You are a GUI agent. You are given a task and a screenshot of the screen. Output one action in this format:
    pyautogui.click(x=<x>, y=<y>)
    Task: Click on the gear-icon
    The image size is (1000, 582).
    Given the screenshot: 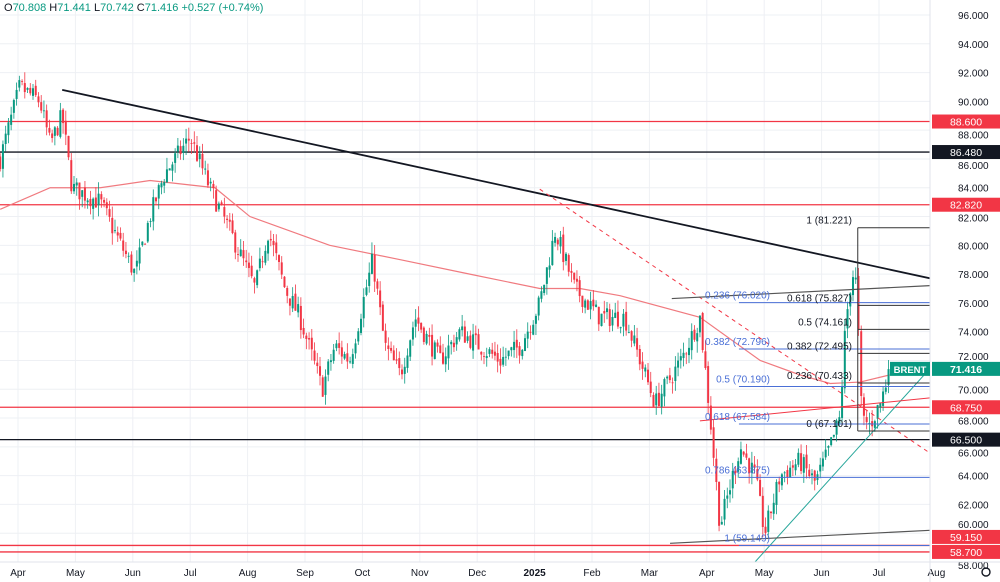 What is the action you would take?
    pyautogui.click(x=986, y=572)
    